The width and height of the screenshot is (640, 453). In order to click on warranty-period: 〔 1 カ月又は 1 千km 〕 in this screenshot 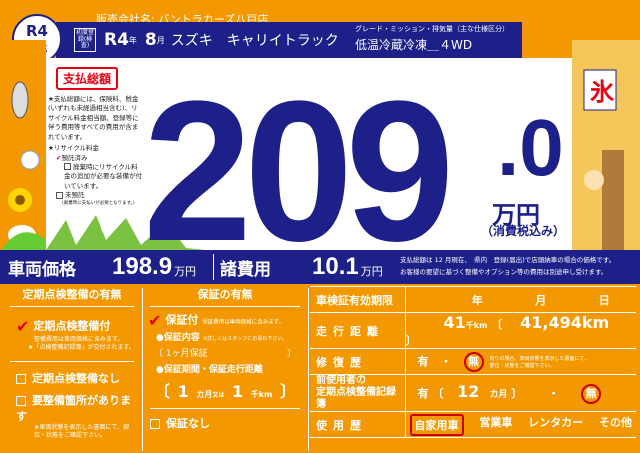, I will do `click(225, 391)`.